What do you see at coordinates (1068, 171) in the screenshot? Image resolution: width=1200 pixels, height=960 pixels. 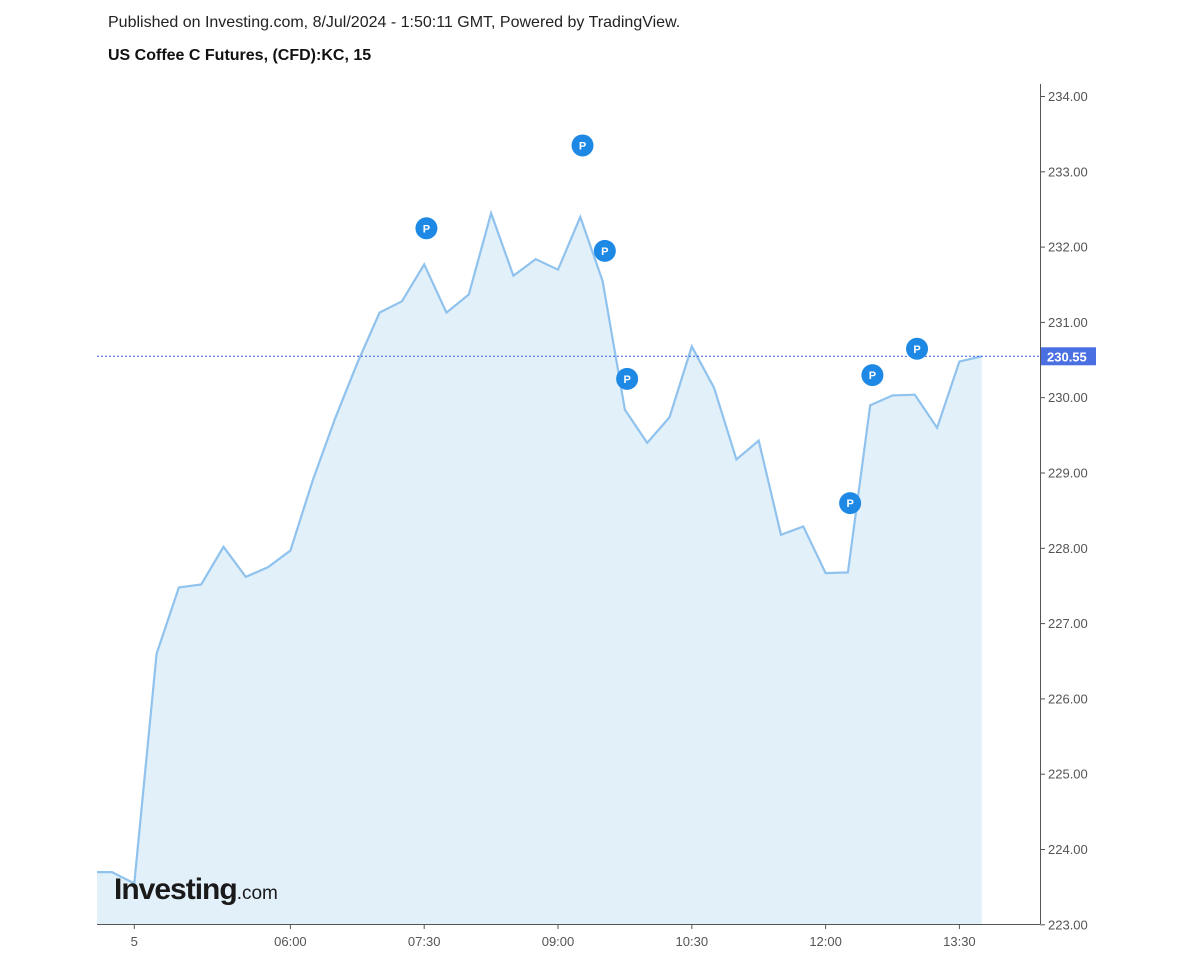 I see `y-tick-label: 233.00` at bounding box center [1068, 171].